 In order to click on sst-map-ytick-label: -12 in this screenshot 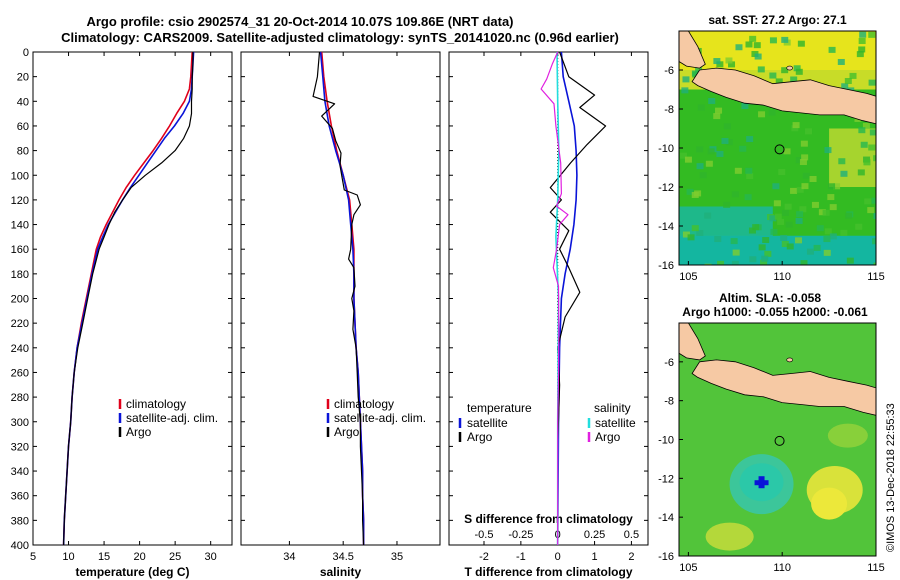, I will do `click(666, 188)`.